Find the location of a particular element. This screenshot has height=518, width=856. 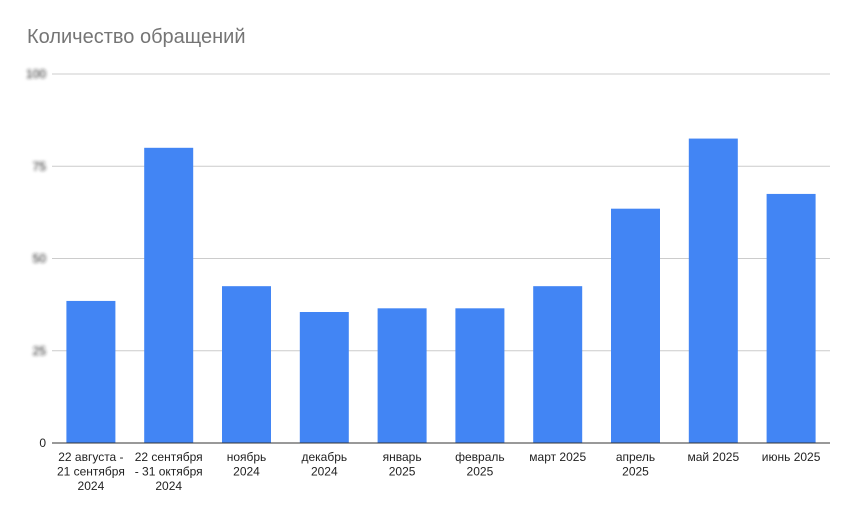

chart-title: Количество обращений is located at coordinates (136, 37).